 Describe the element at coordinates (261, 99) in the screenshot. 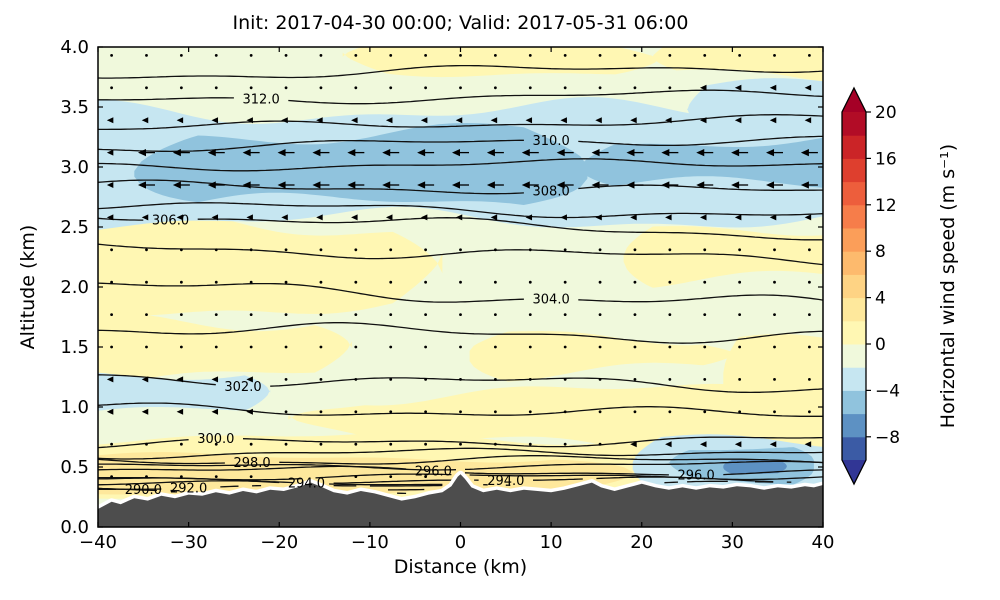

I see `contour-label: 312.0` at that location.